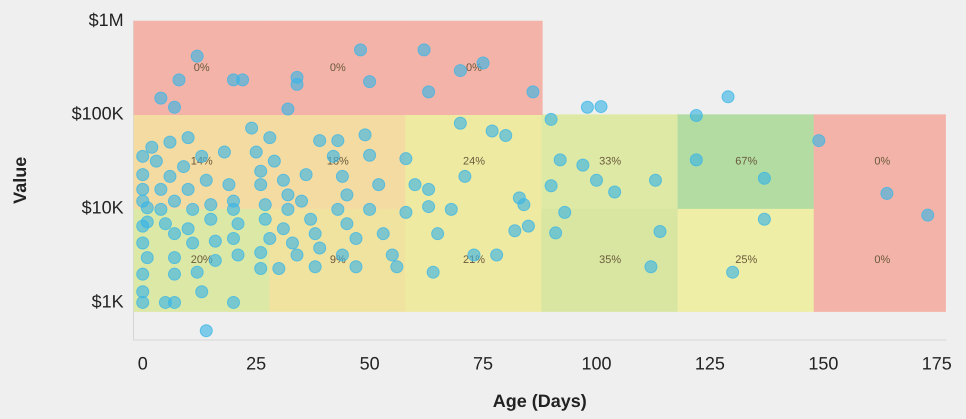  I want to click on annotation: 67%, so click(746, 162).